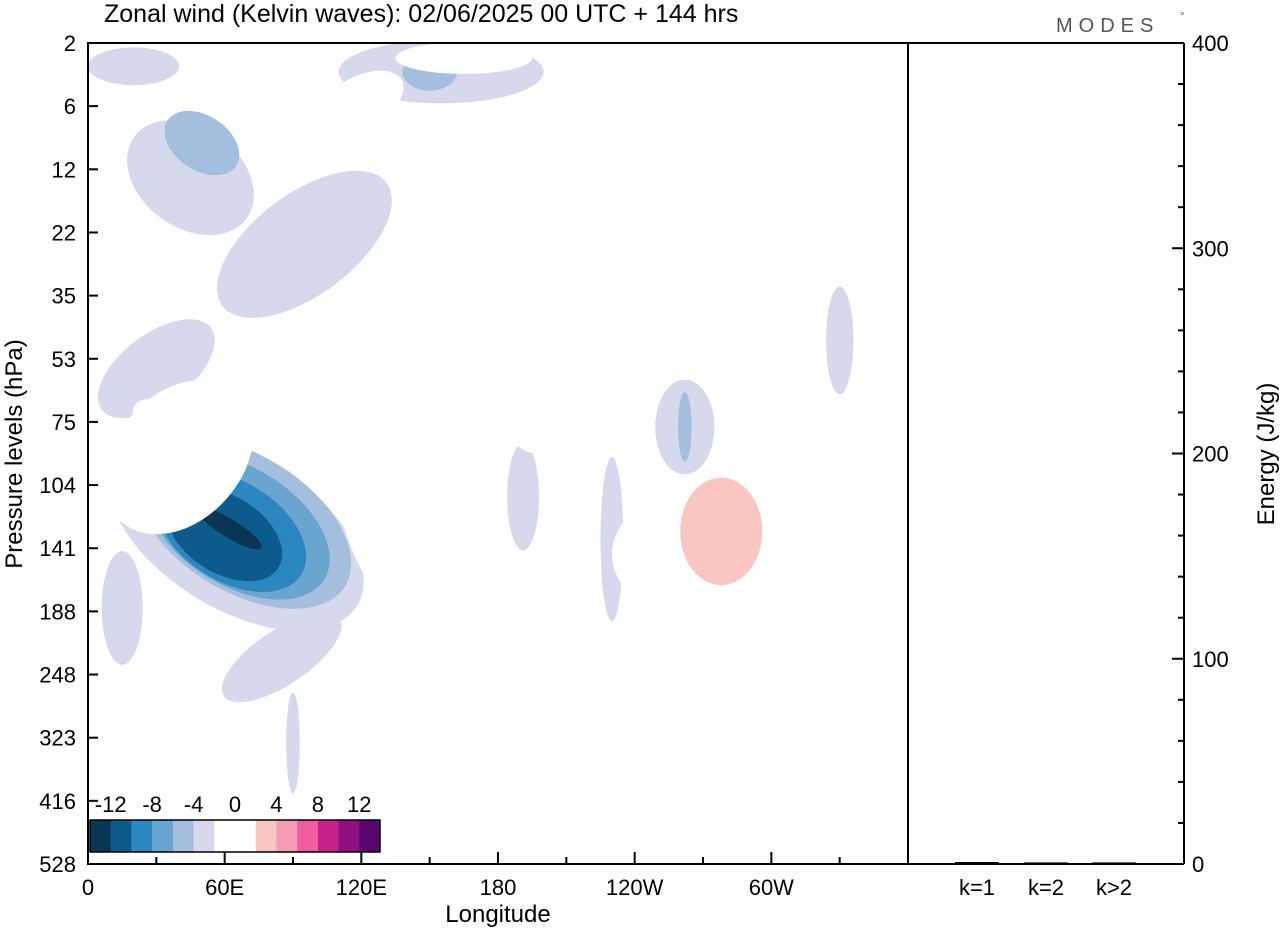 The height and width of the screenshot is (930, 1280). I want to click on energy-category-label: k=2, so click(1046, 887).